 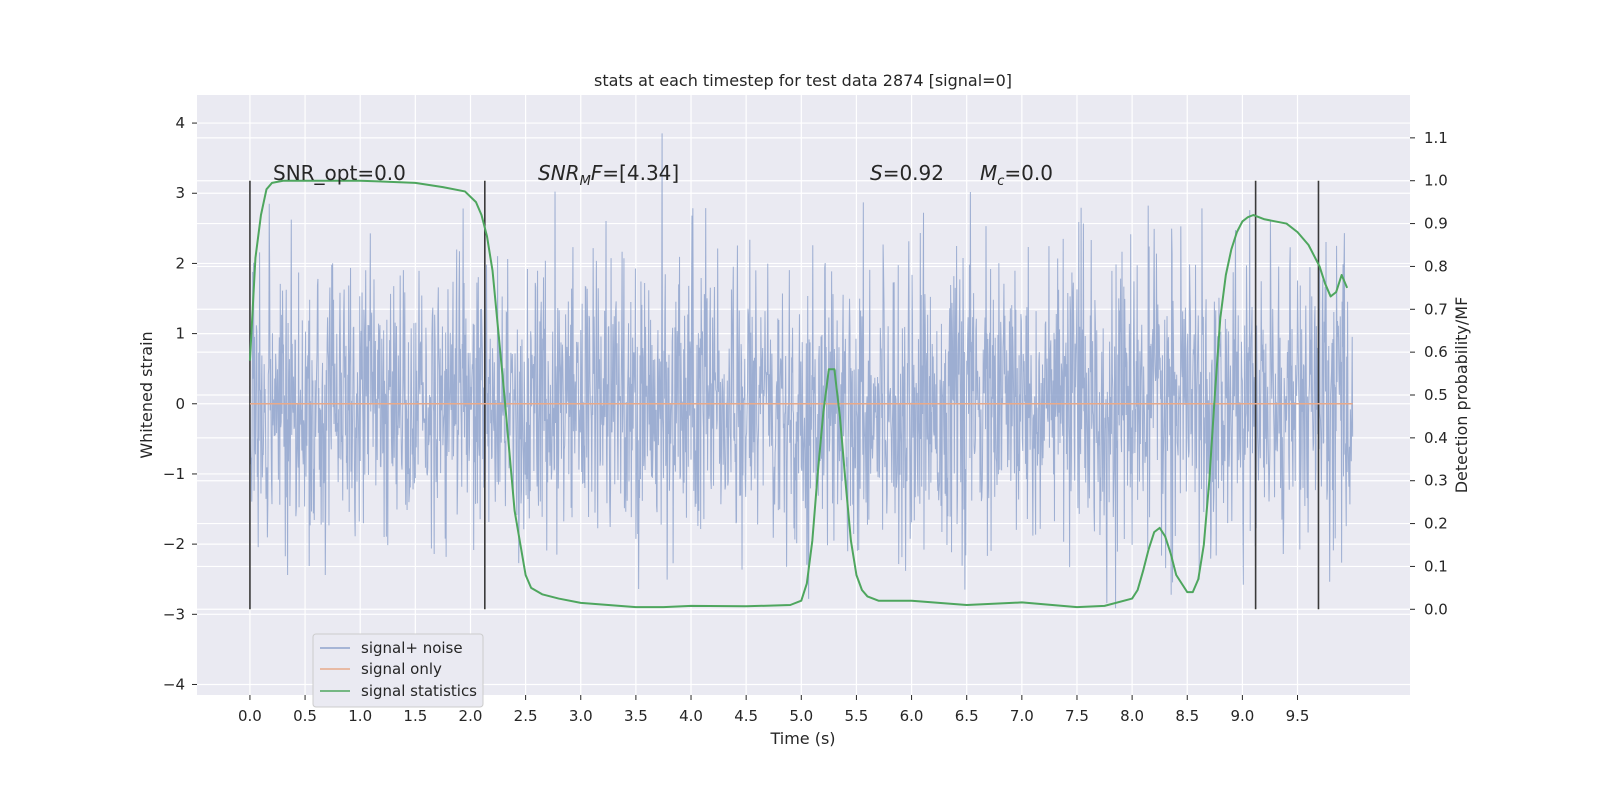 I want to click on annotation-mc-value: =0.0, so click(x=1028, y=173).